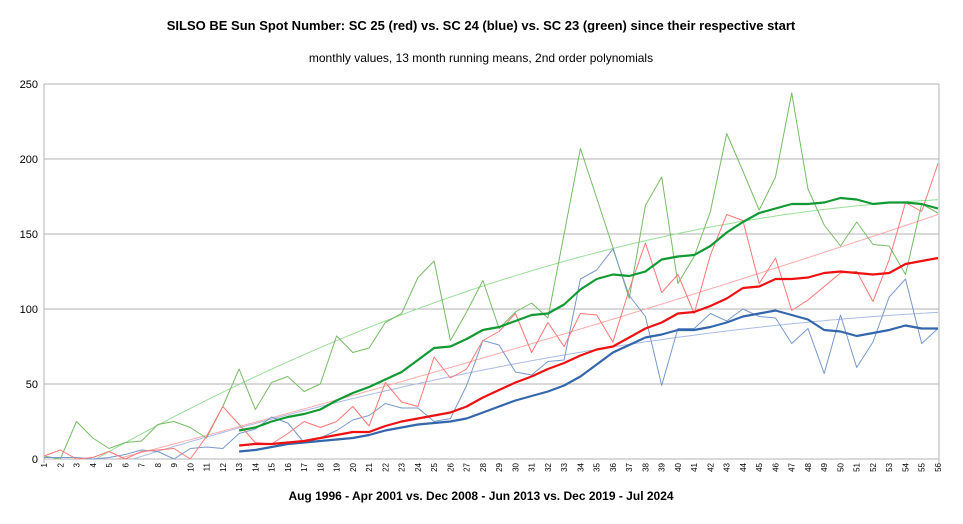 The image size is (963, 524). I want to click on x-tick-label: 54, so click(905, 466).